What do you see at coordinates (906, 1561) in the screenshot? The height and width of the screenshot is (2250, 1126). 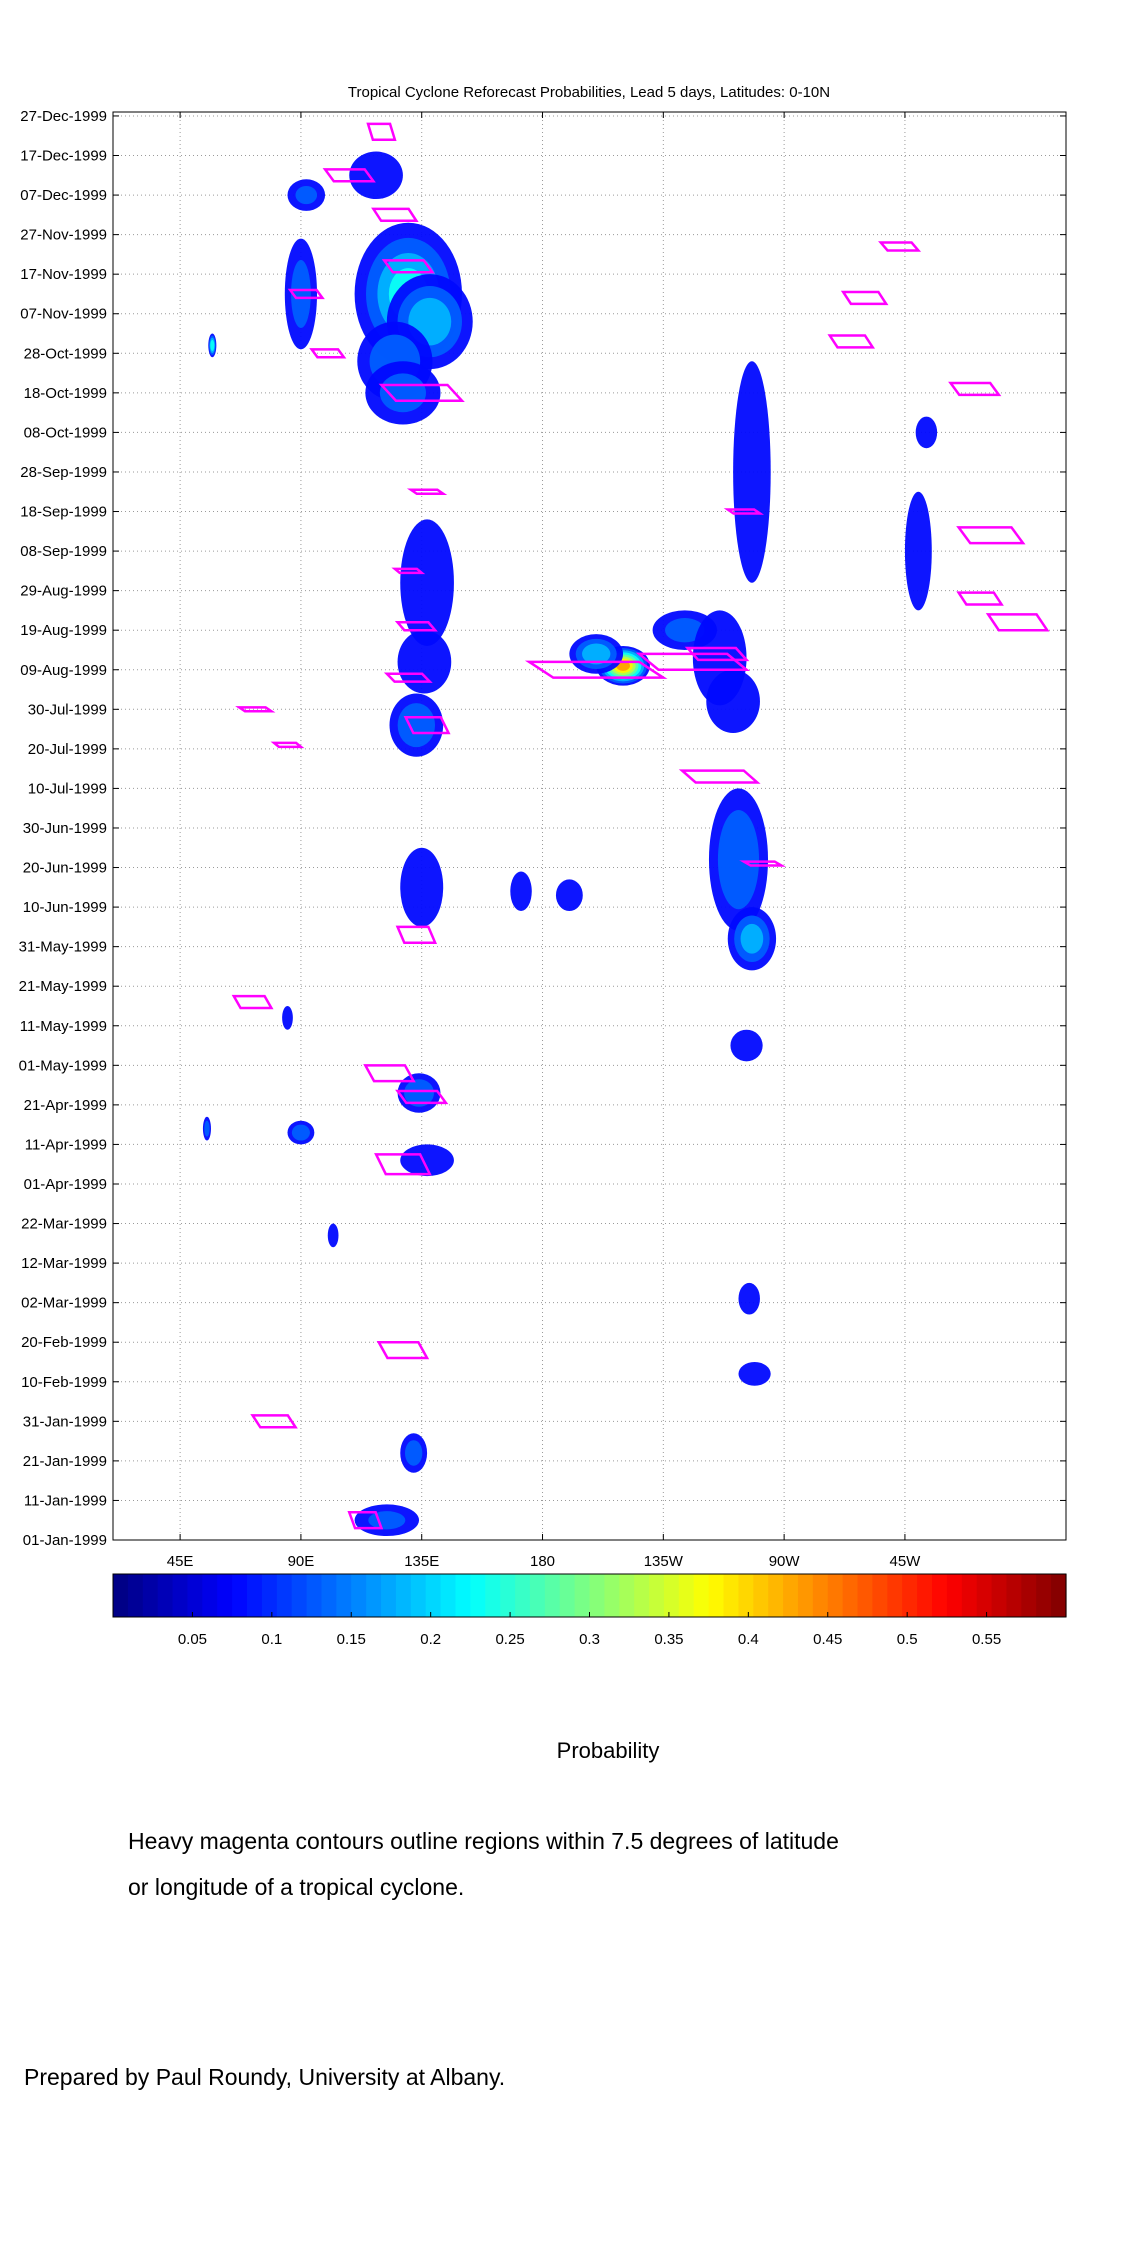 I see `x-tick-label: 45W` at bounding box center [906, 1561].